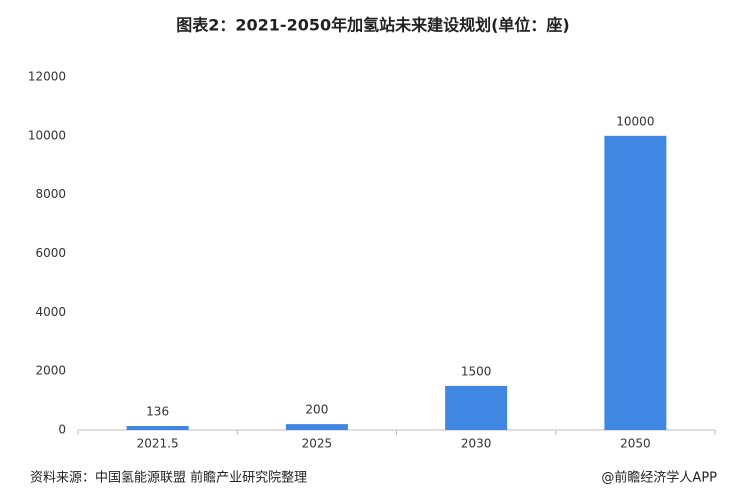 The image size is (747, 504). I want to click on y-tick-label: 8000, so click(50, 194).